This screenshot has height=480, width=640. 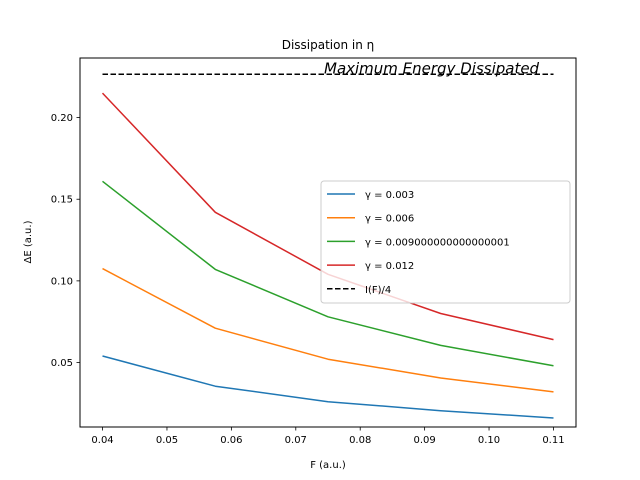 What do you see at coordinates (62, 363) in the screenshot?
I see `y-tick-label: 0.05` at bounding box center [62, 363].